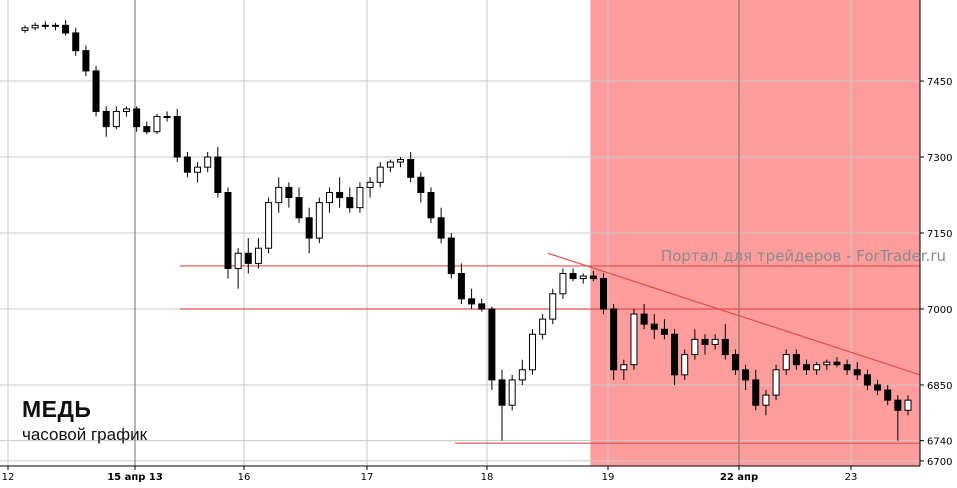 The image size is (957, 488). Describe the element at coordinates (244, 477) in the screenshot. I see `x-tick-label: 16` at that location.